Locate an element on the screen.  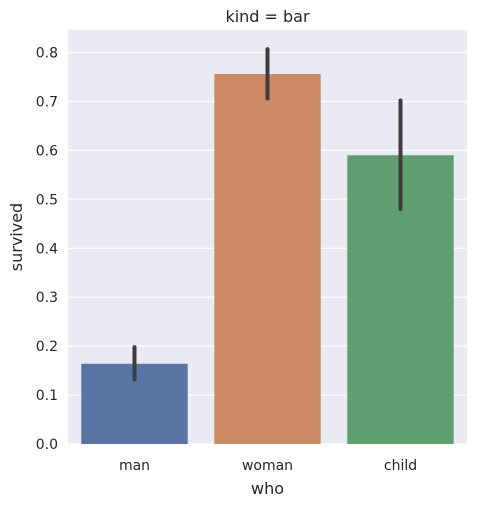
y-tick-labels: 0.0 0.1 0.2 0.3 0.4 0.5 0.6 0.7 0.8 is located at coordinates (47, 249).